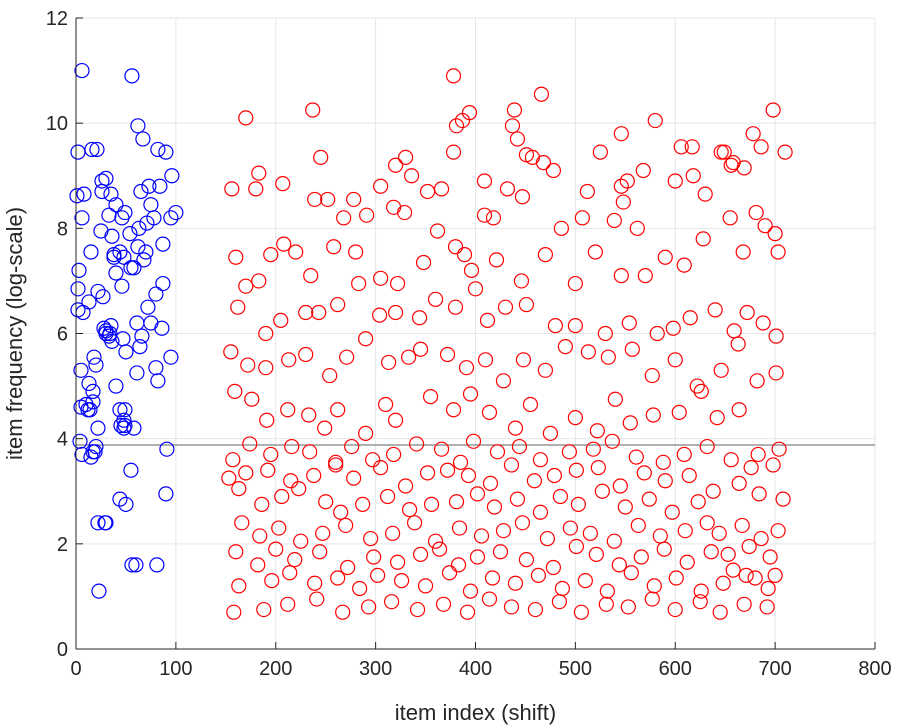 Image resolution: width=897 pixels, height=726 pixels. Describe the element at coordinates (874, 669) in the screenshot. I see `x-tick-label: 800` at that location.